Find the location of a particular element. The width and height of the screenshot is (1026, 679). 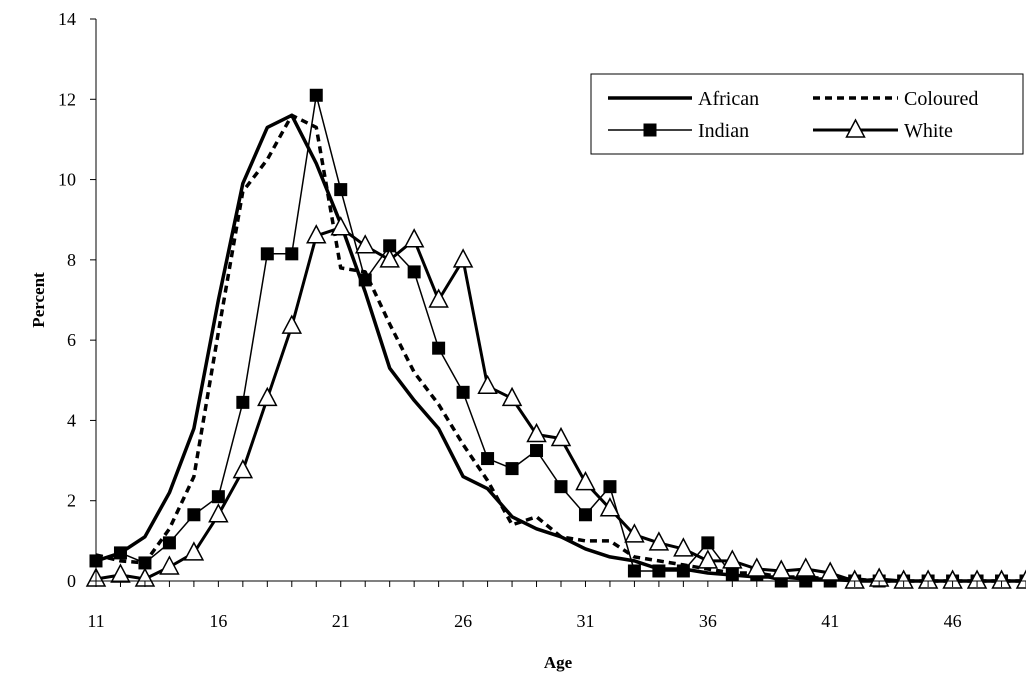

y-tick-label-0: 0 is located at coordinates (71, 581).